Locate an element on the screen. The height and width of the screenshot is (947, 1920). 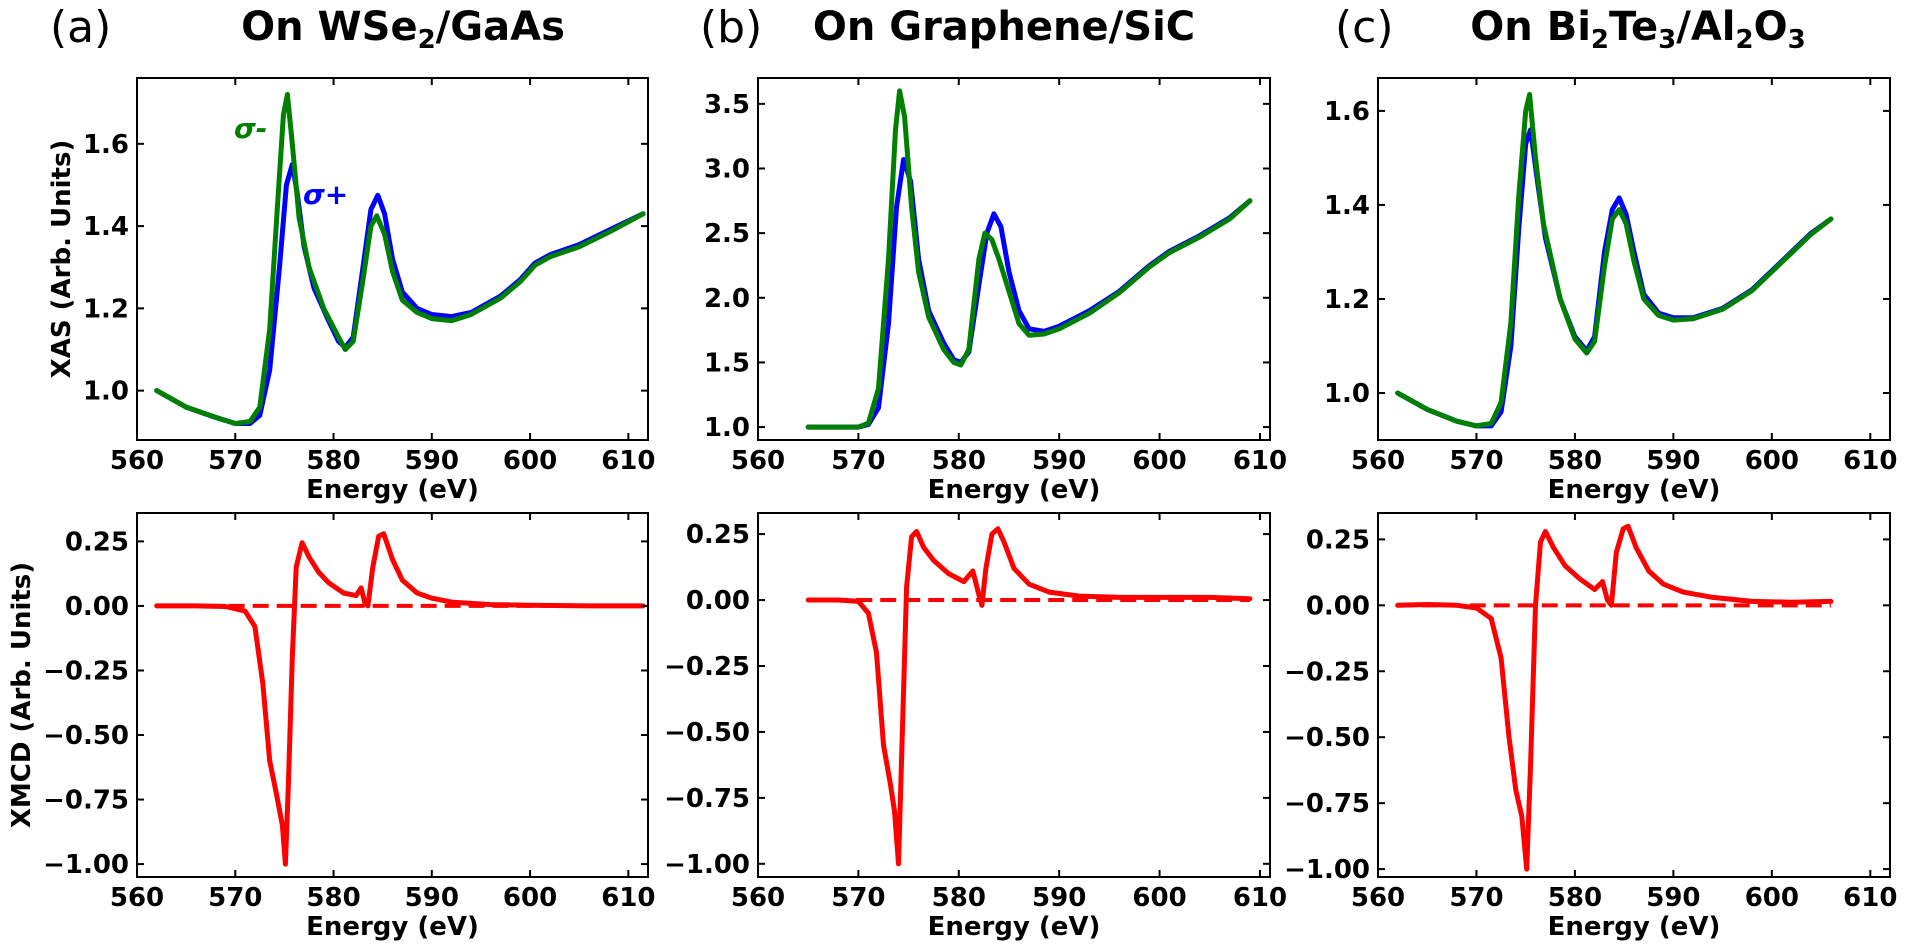
panel-title-segment: On Graphene/SiC is located at coordinates (1004, 27).